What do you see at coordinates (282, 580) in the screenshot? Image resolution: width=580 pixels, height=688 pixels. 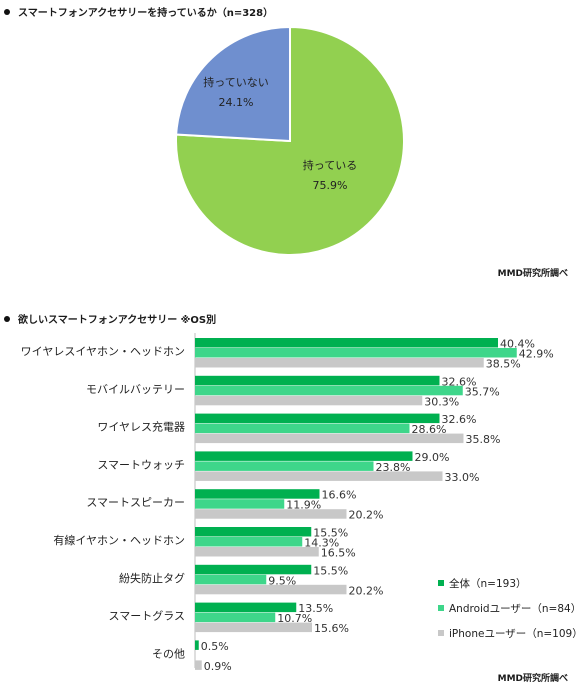 I see `bar-value-label: 9.5%` at bounding box center [282, 580].